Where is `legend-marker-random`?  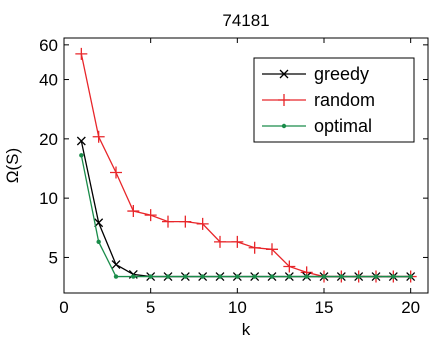
legend-marker-random is located at coordinates (284, 100).